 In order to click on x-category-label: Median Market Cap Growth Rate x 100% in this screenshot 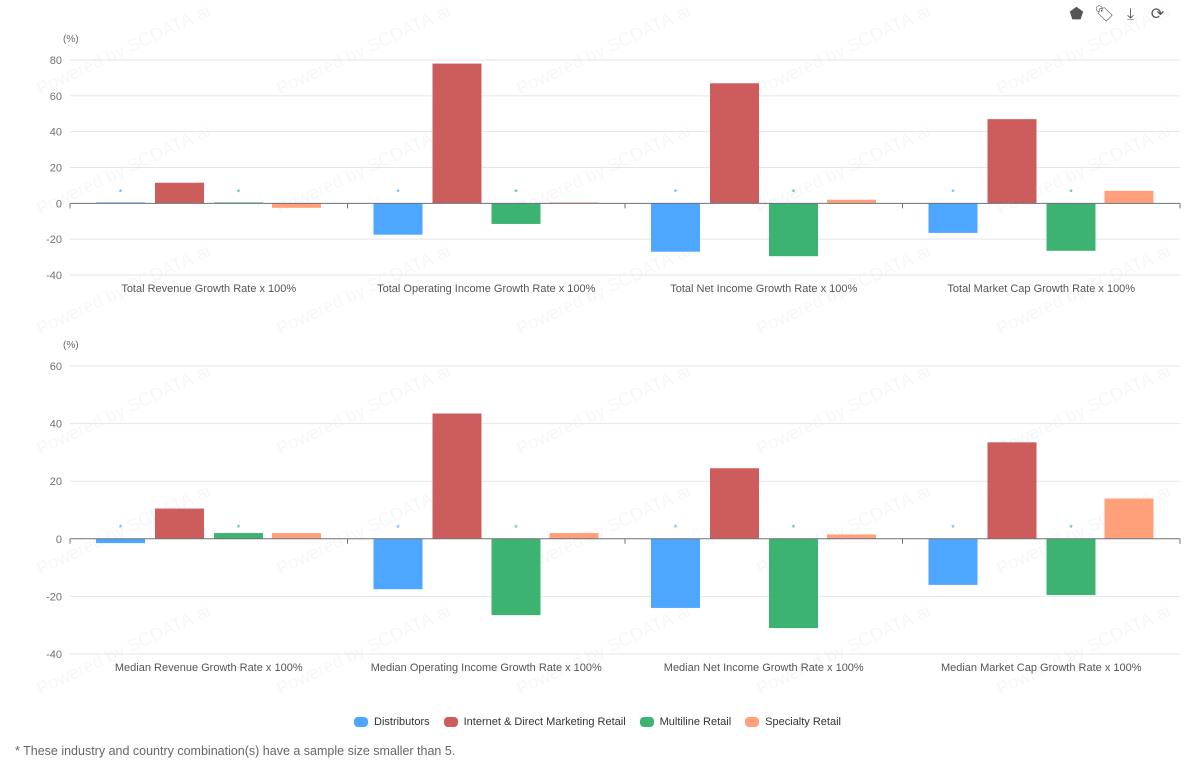, I will do `click(1041, 668)`.